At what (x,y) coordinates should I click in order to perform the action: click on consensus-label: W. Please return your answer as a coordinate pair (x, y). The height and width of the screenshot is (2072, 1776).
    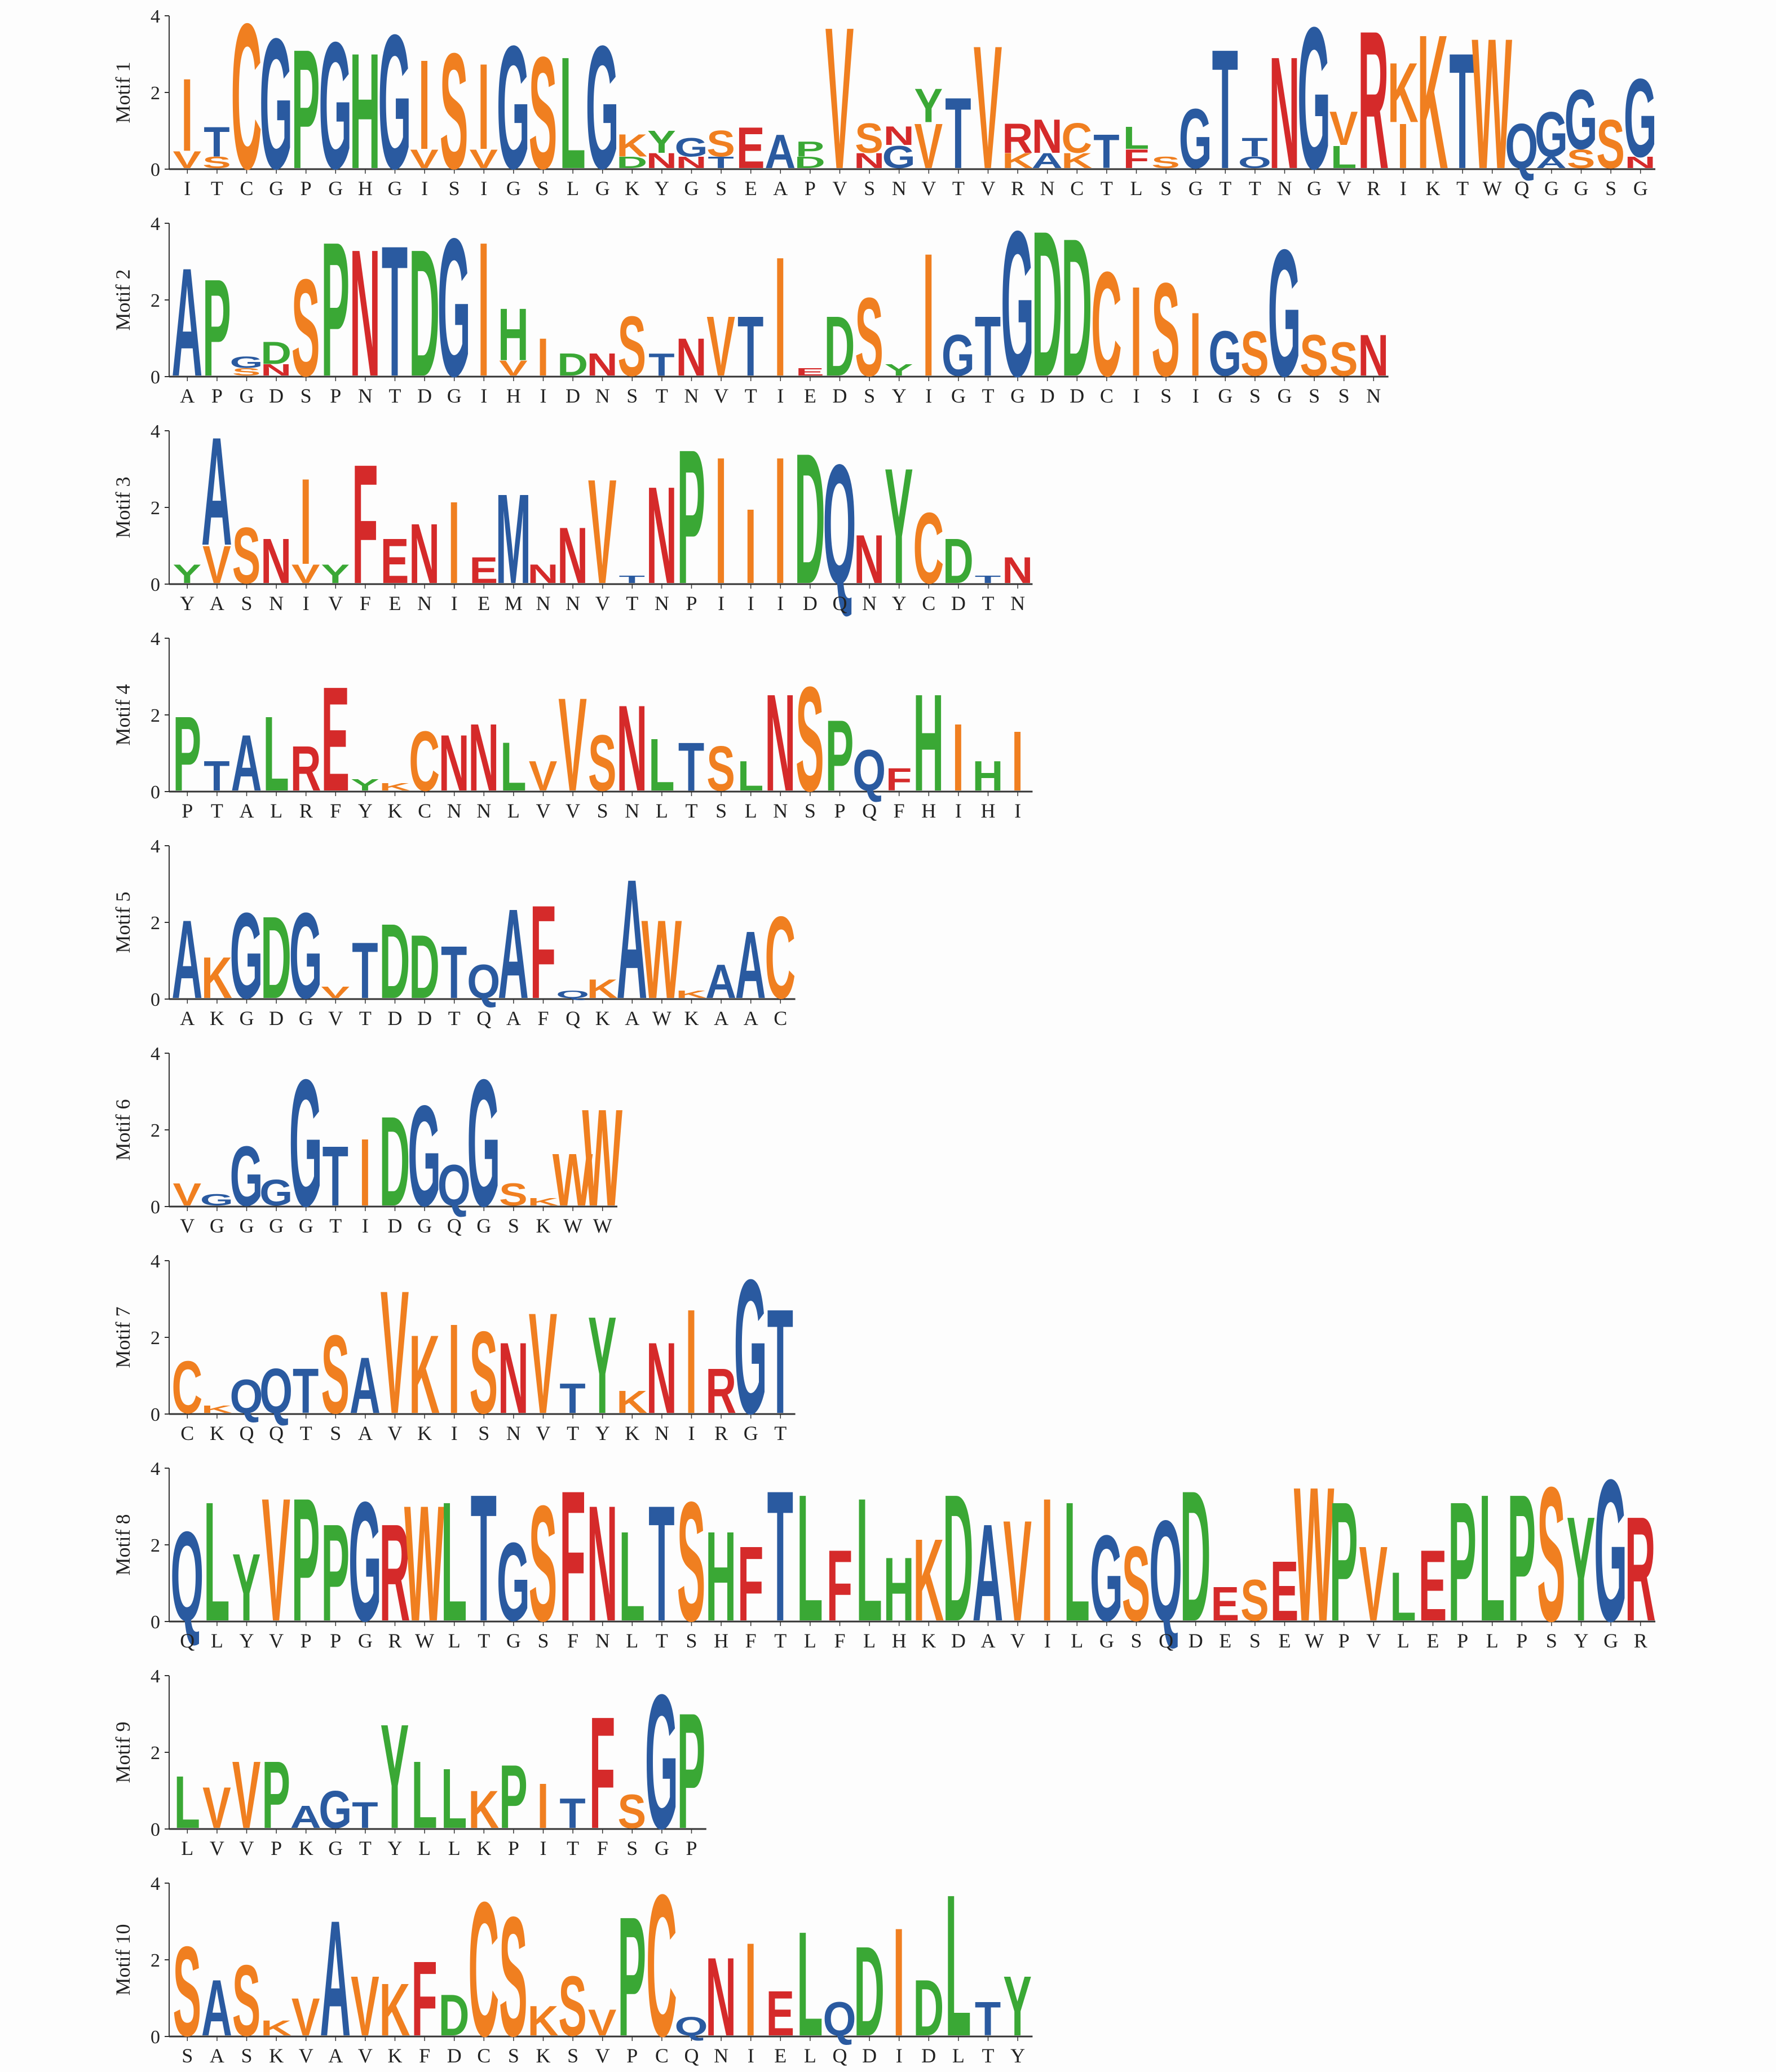
    Looking at the image, I should click on (1314, 1640).